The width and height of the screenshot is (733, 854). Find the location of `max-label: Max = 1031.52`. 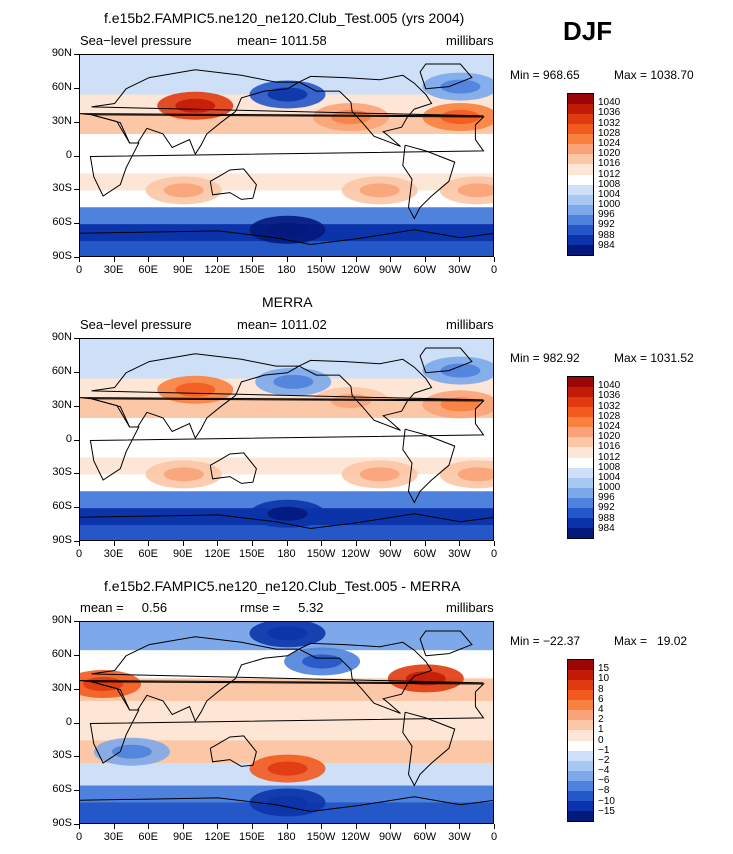

max-label: Max = 1031.52 is located at coordinates (654, 358).